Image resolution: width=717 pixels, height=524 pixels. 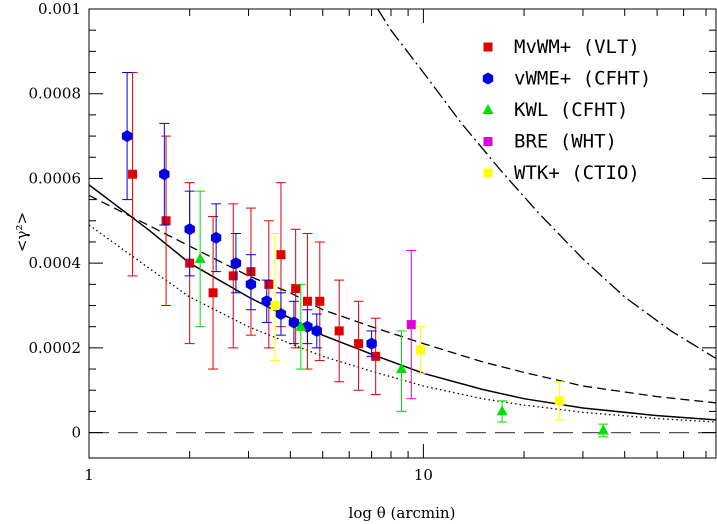 I want to click on legend-entry: MvWM+ (VLT), so click(x=577, y=47).